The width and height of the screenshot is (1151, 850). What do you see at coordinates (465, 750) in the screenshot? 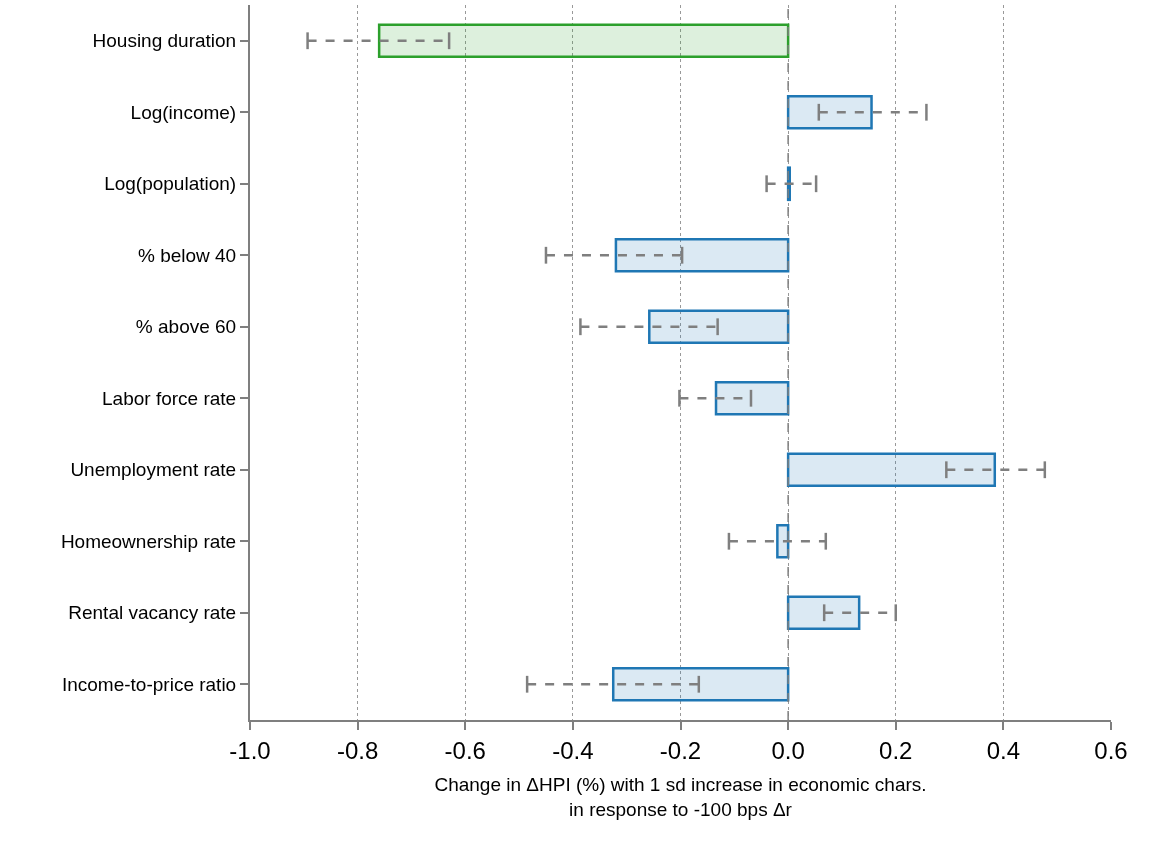
I see `x-tick-label: -0.6` at bounding box center [465, 750].